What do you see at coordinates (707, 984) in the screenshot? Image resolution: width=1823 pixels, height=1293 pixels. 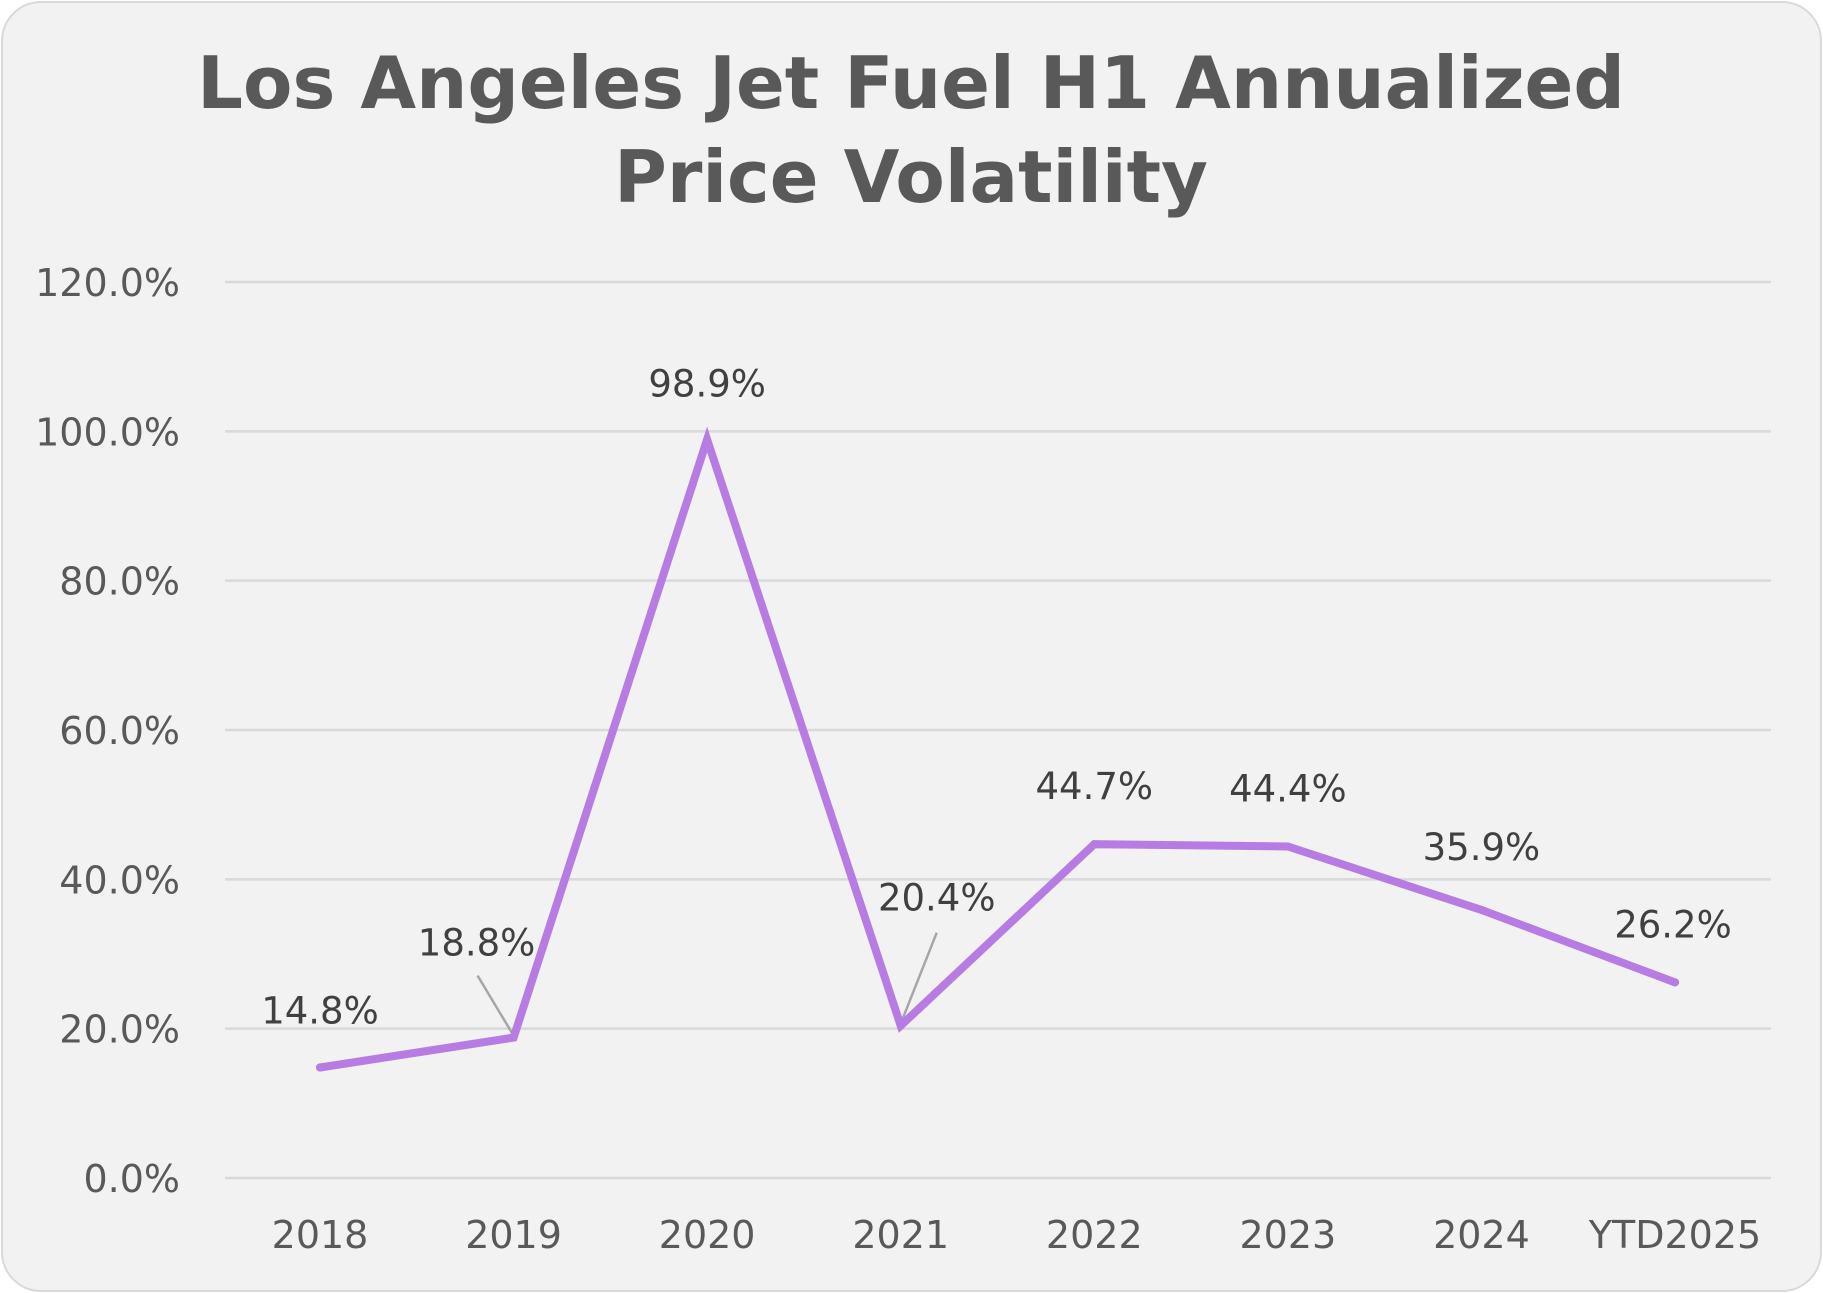 I see `data-label-leader-lines` at bounding box center [707, 984].